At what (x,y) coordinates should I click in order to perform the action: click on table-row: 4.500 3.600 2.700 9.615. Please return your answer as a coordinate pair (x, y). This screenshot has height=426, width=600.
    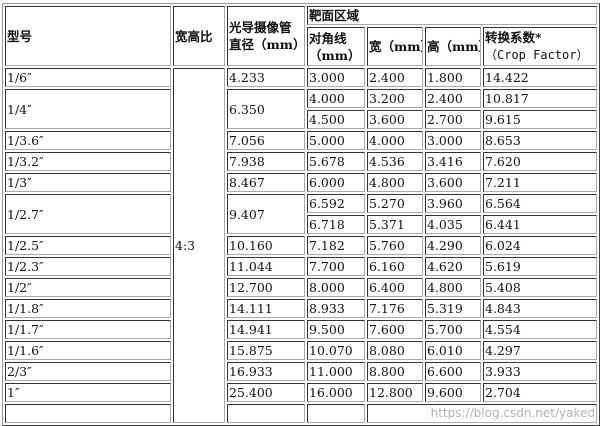
    Looking at the image, I should click on (301, 119).